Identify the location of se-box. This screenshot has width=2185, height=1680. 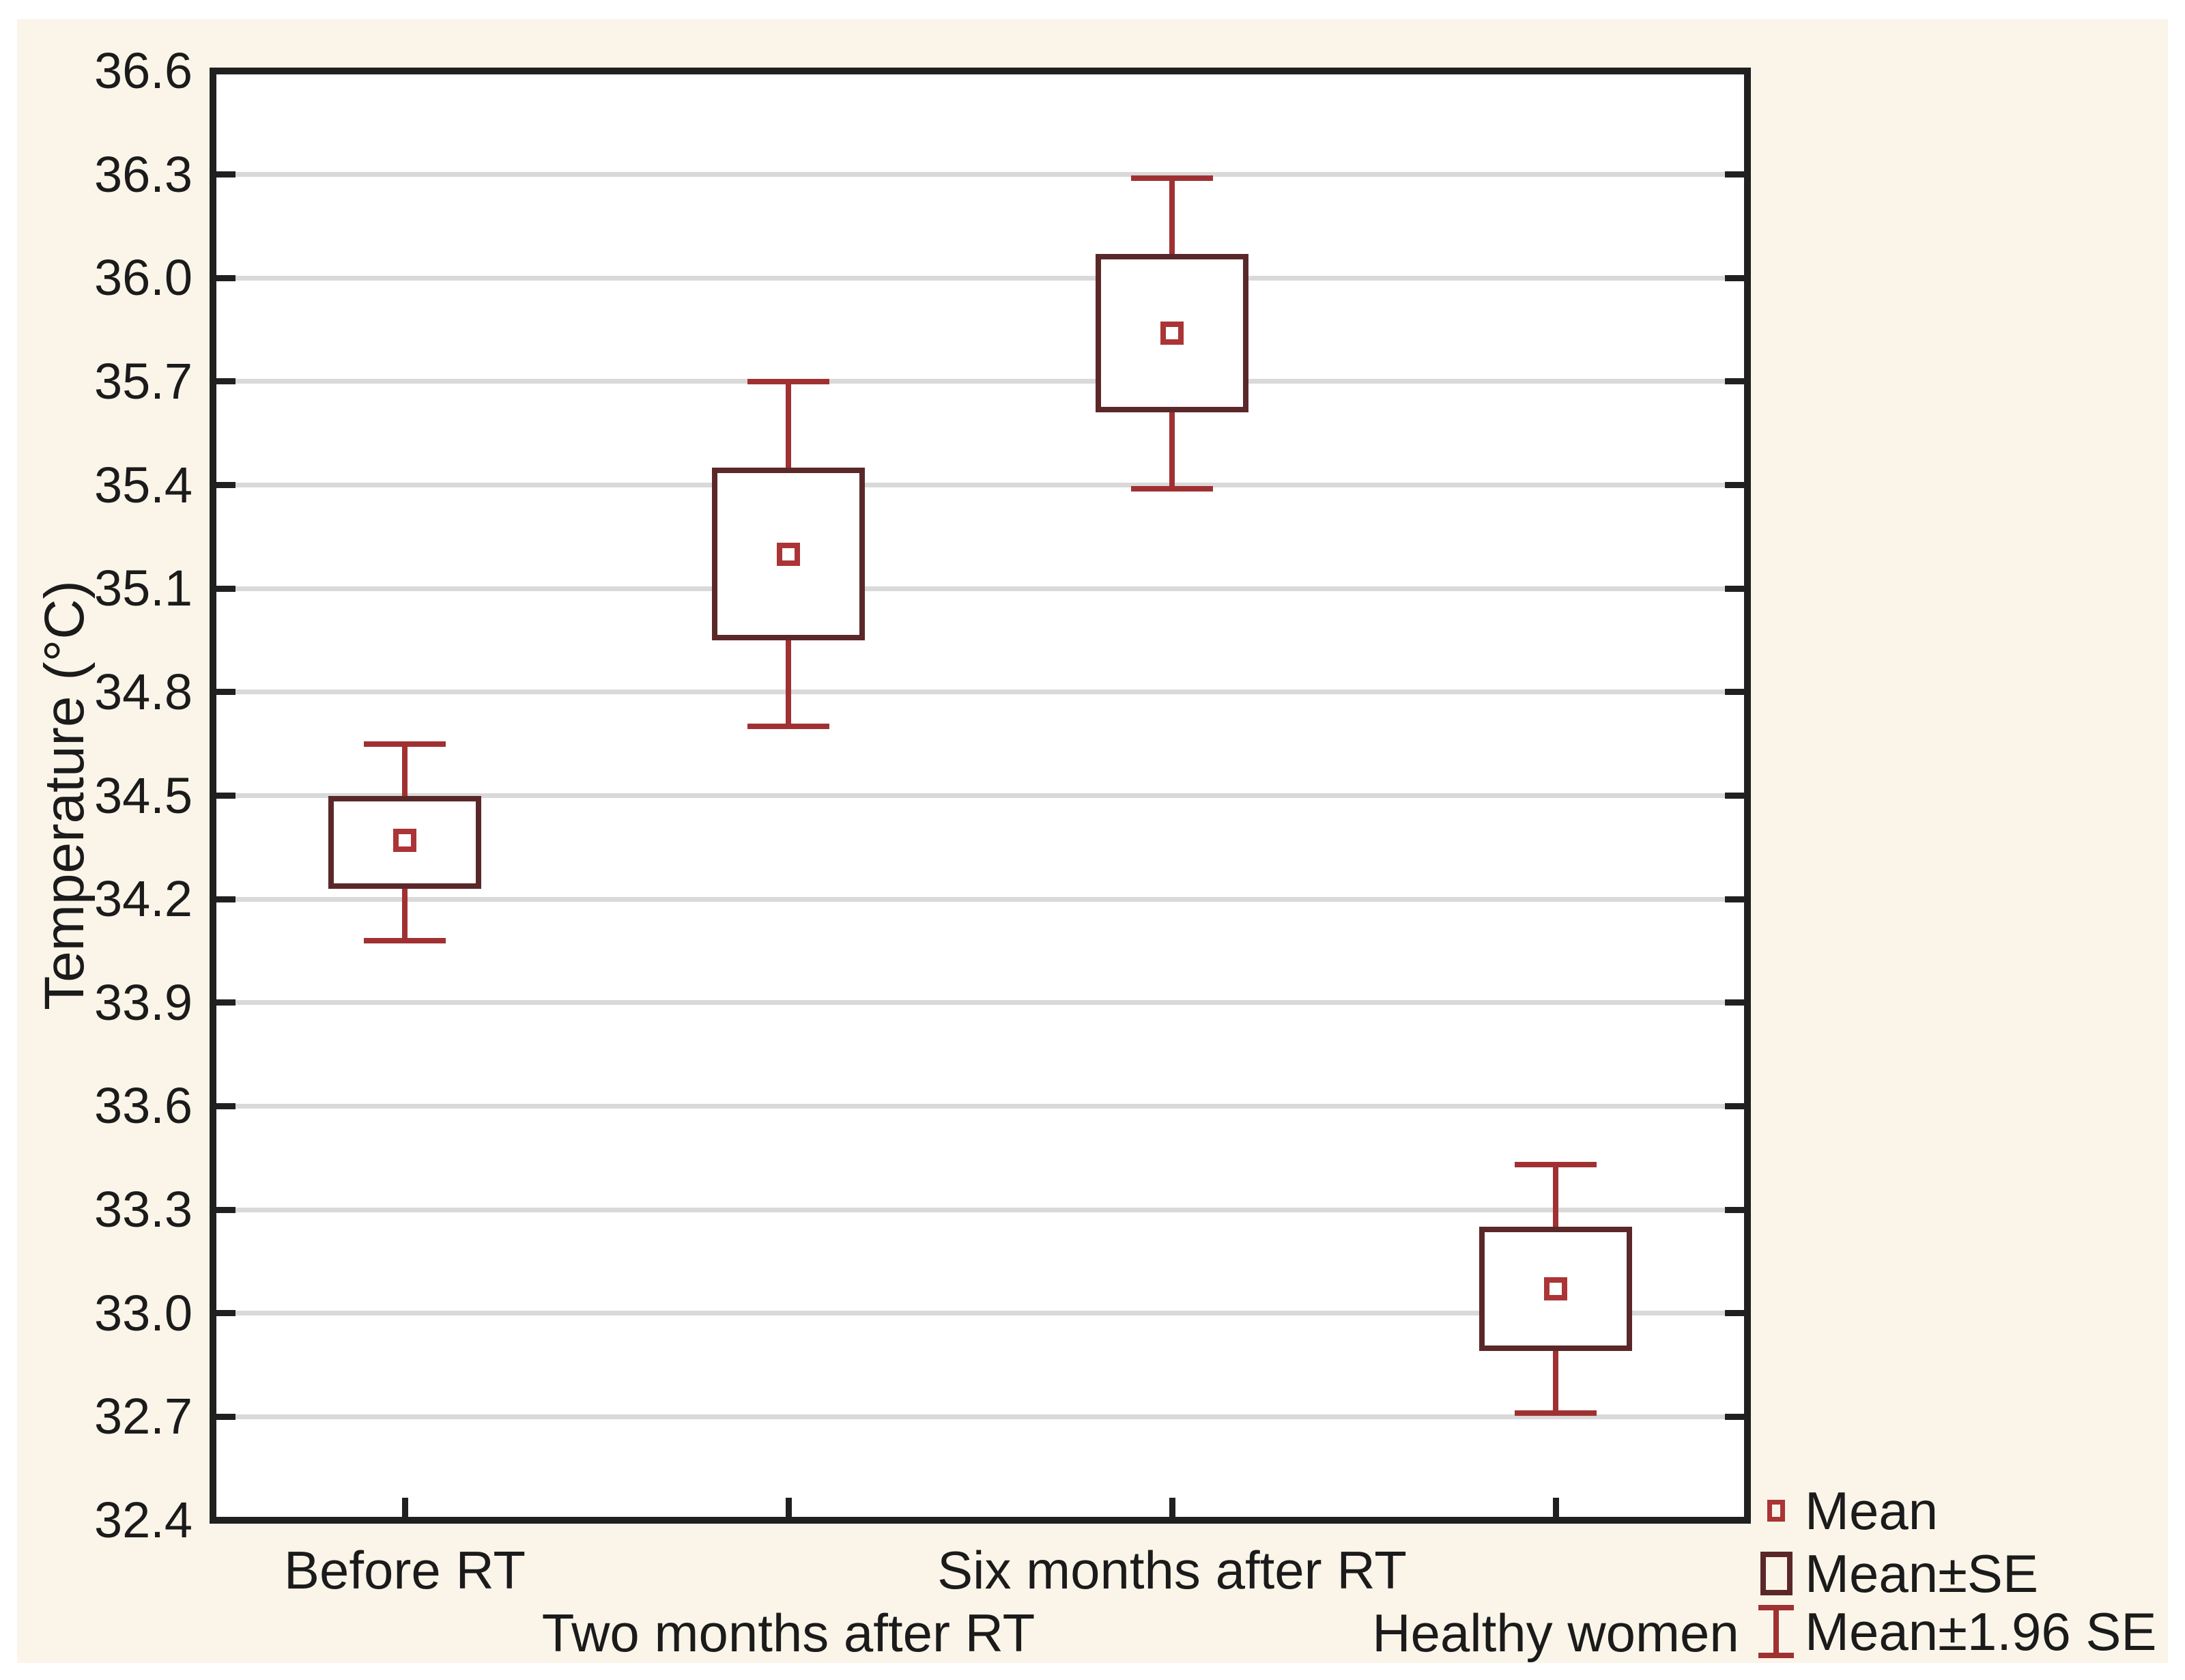
(404, 842).